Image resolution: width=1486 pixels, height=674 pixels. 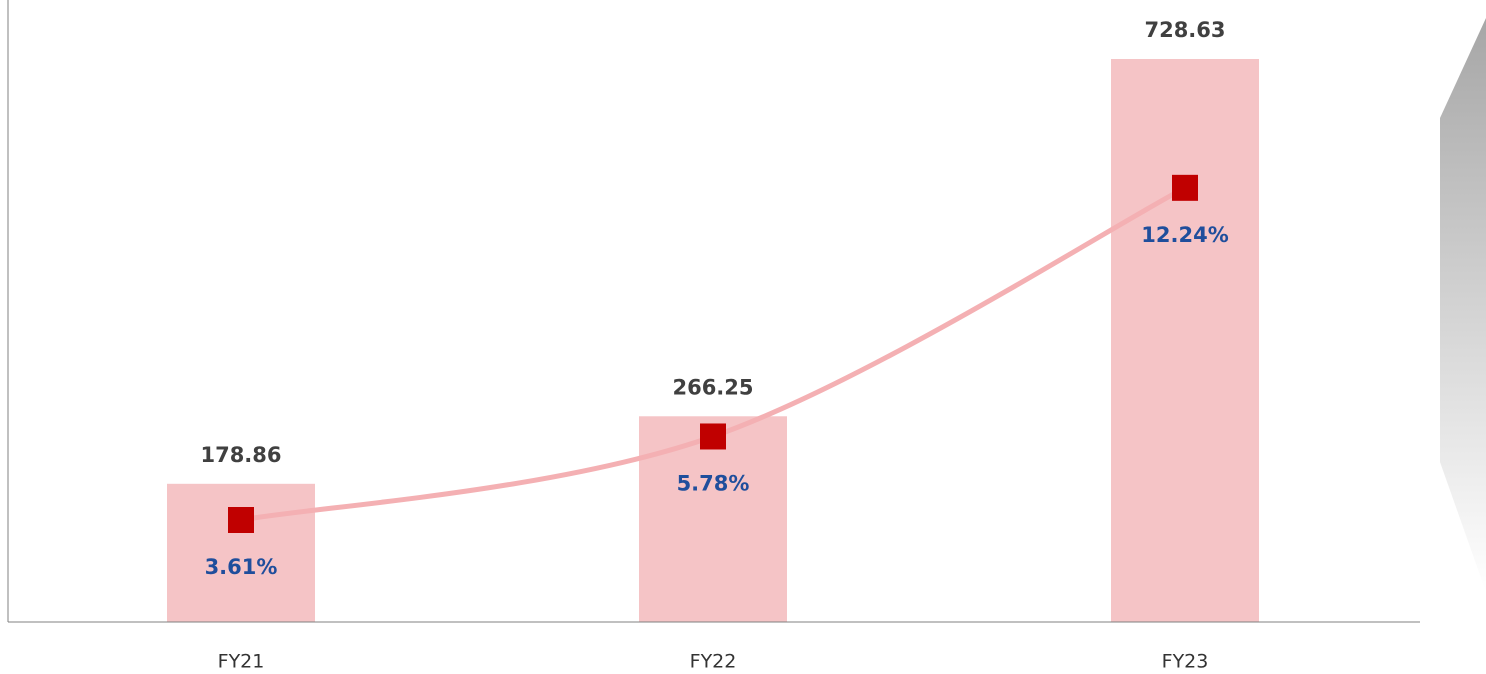 I want to click on bar-value-label: 266.25, so click(x=712, y=387).